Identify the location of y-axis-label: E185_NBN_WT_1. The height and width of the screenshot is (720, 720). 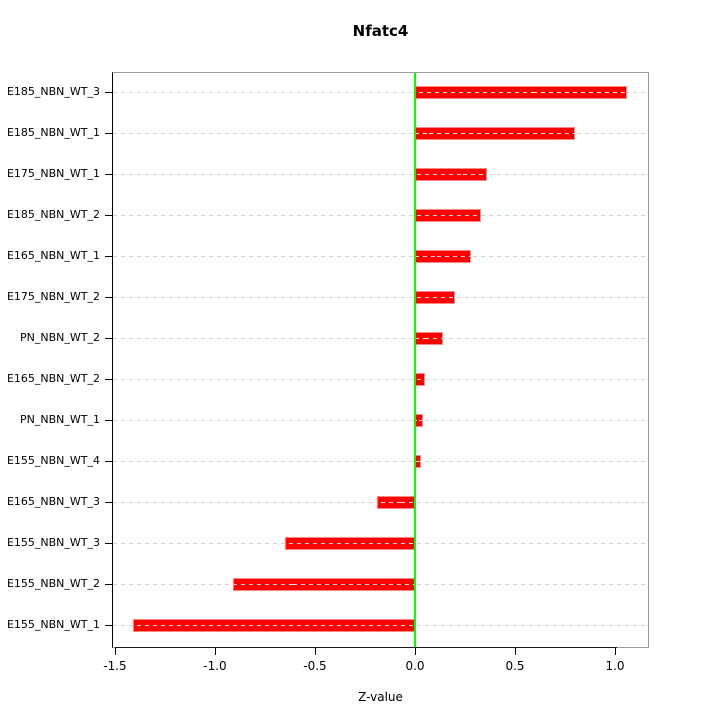
(53, 132).